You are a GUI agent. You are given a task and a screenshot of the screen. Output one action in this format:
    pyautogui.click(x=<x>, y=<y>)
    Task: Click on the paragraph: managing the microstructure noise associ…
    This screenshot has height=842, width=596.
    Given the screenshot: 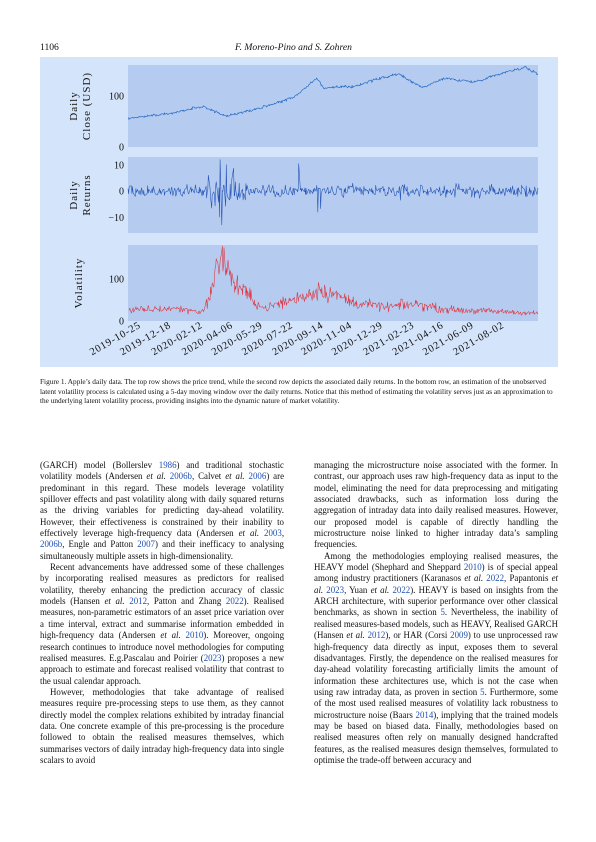 What is the action you would take?
    pyautogui.click(x=436, y=505)
    